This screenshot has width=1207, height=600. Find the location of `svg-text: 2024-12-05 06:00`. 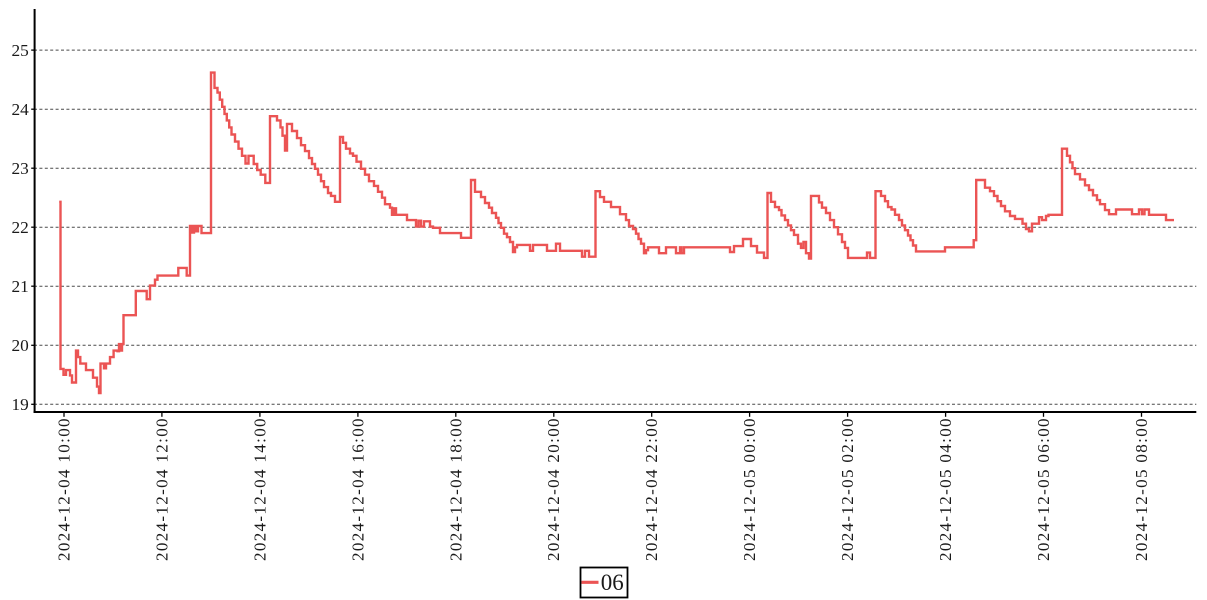

svg-text: 2024-12-05 06:00 is located at coordinates (1043, 489).